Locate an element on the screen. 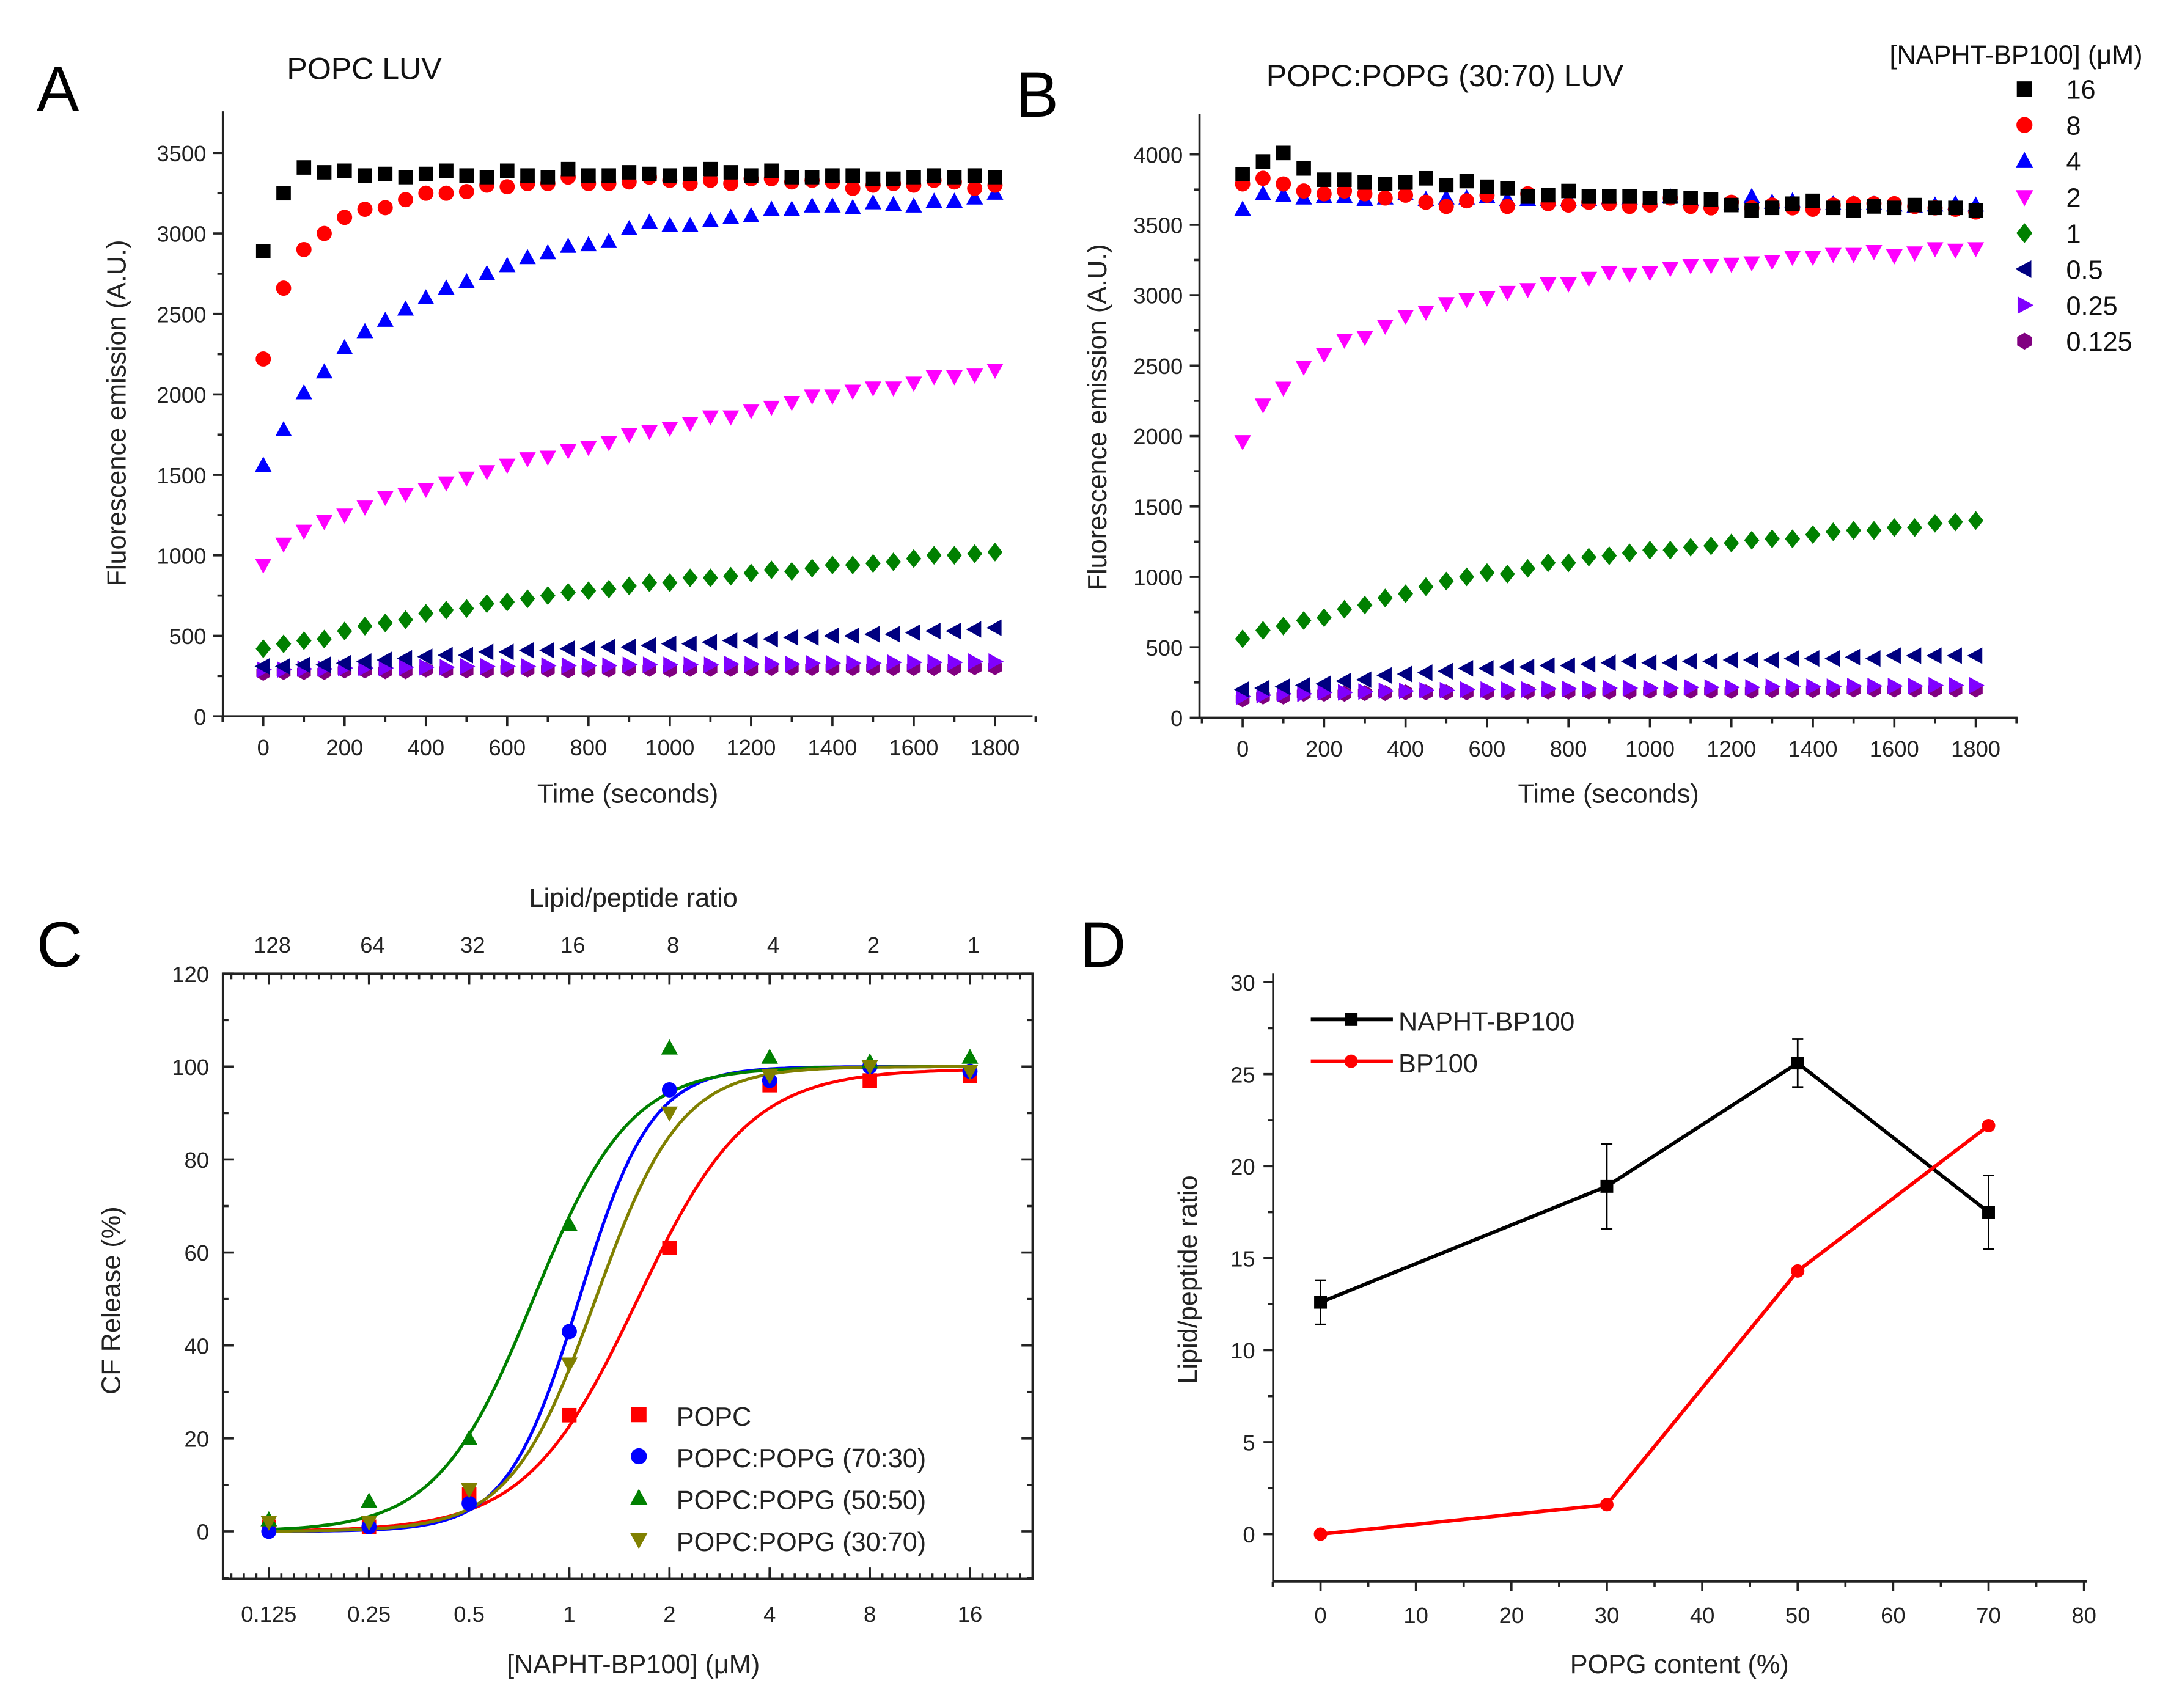 The width and height of the screenshot is (2182, 1708). x-tick-label: 10 is located at coordinates (1415, 1615).